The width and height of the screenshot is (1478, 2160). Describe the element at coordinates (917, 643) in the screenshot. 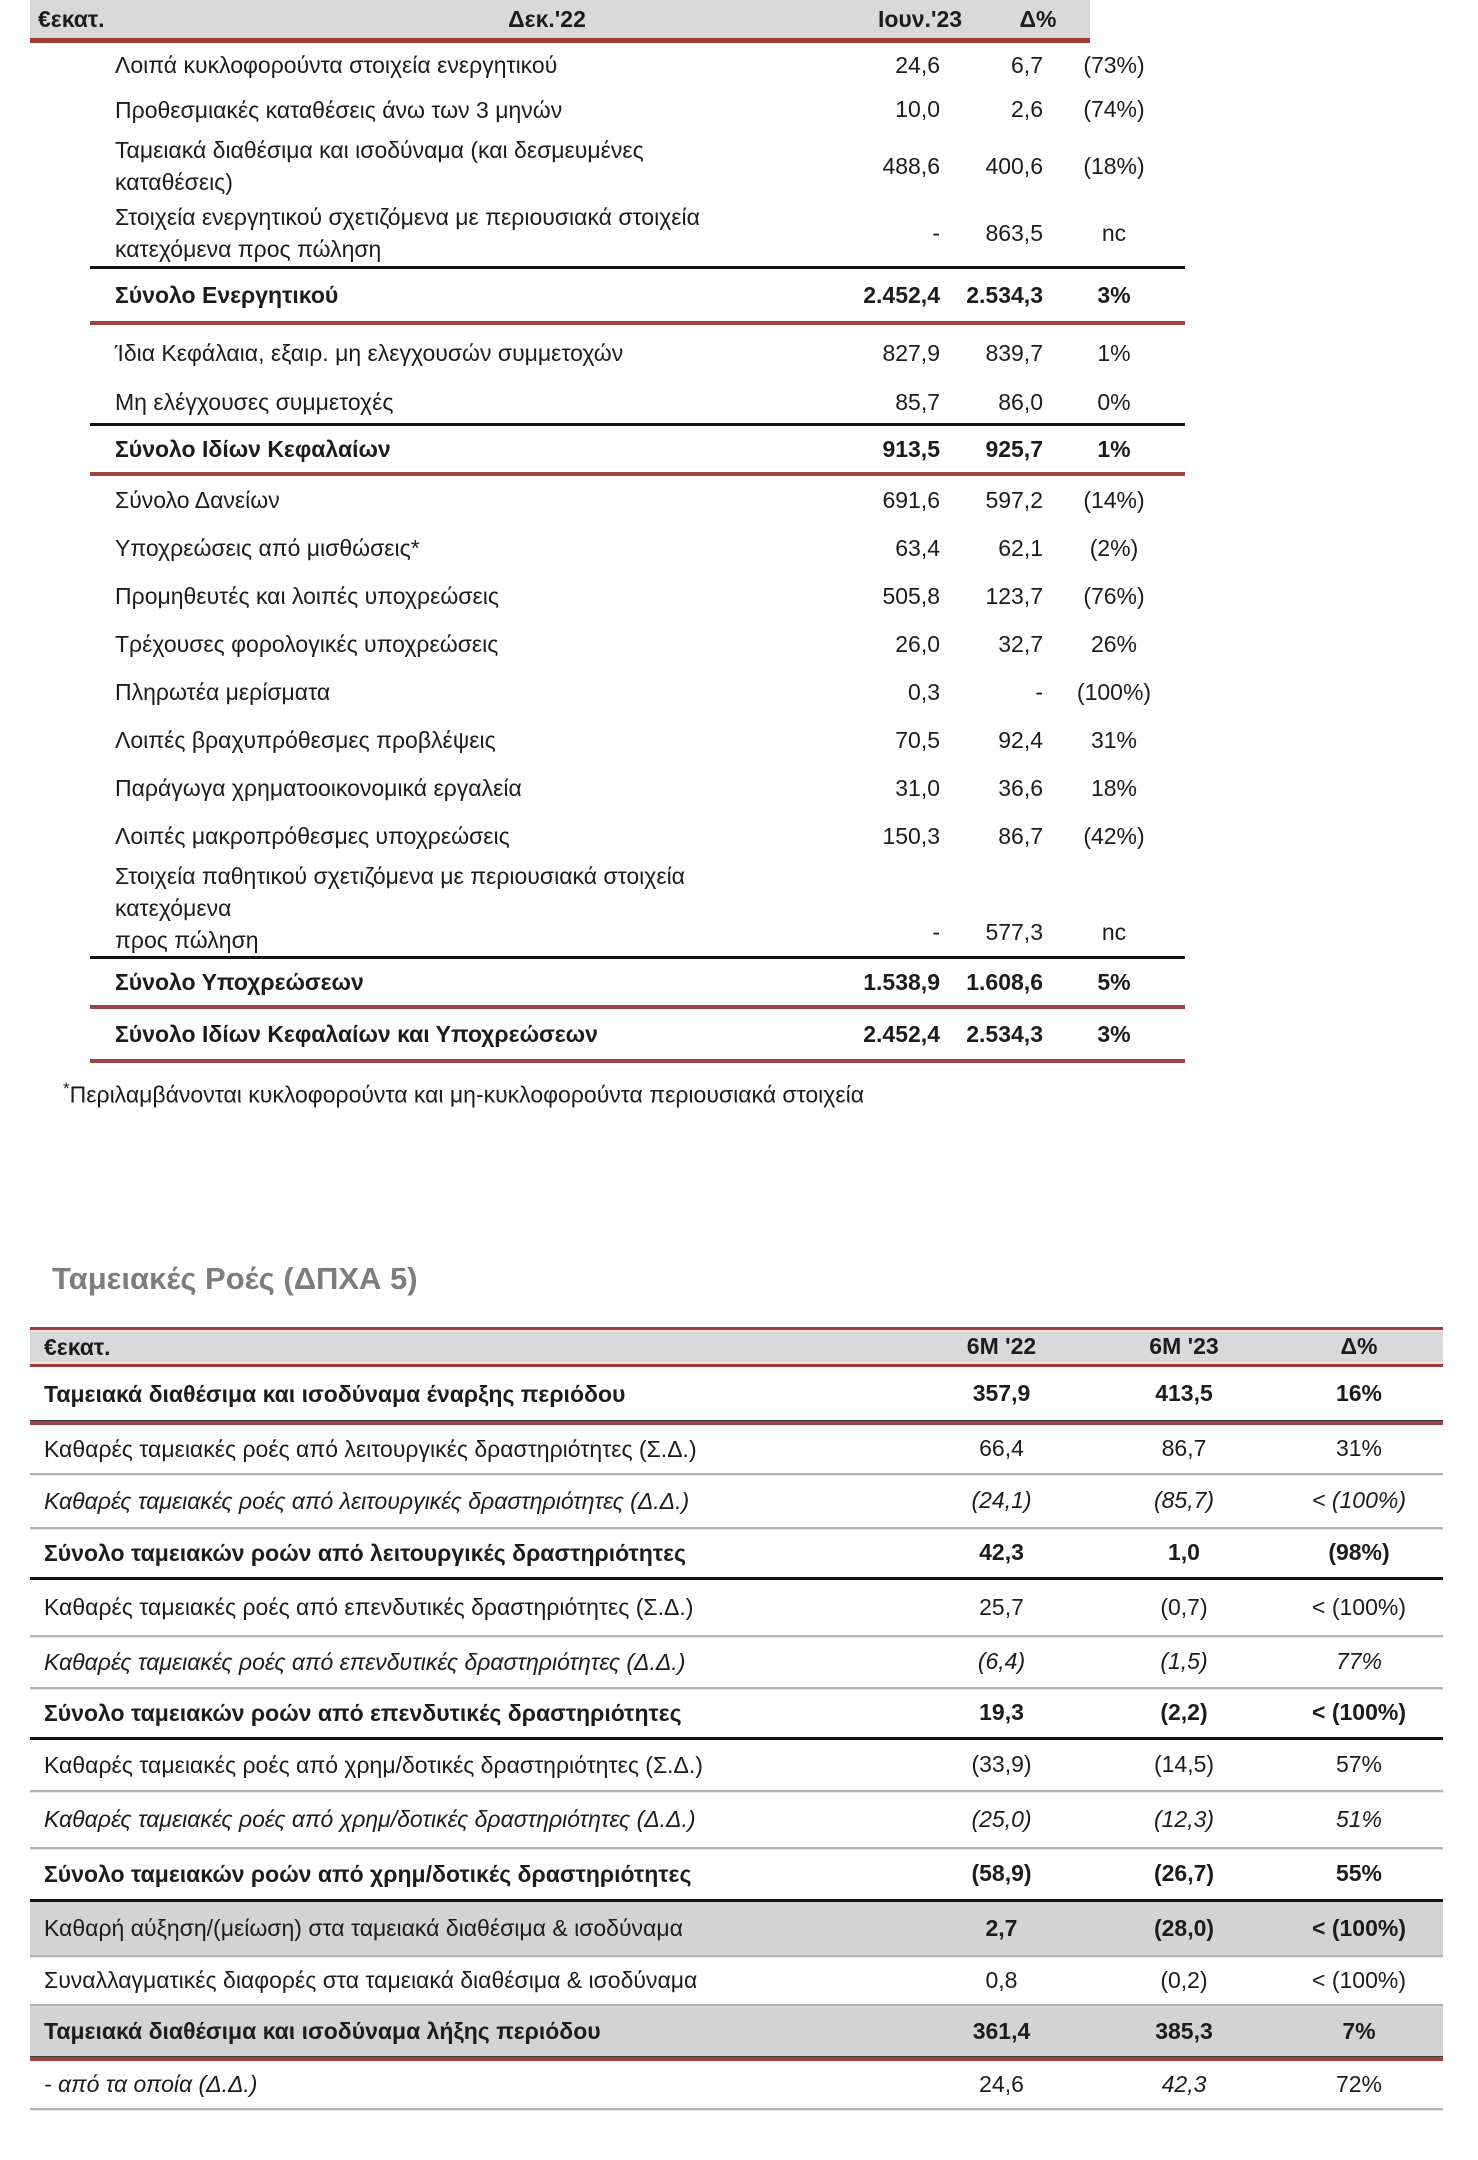

I see `value-col1: 26,0` at that location.